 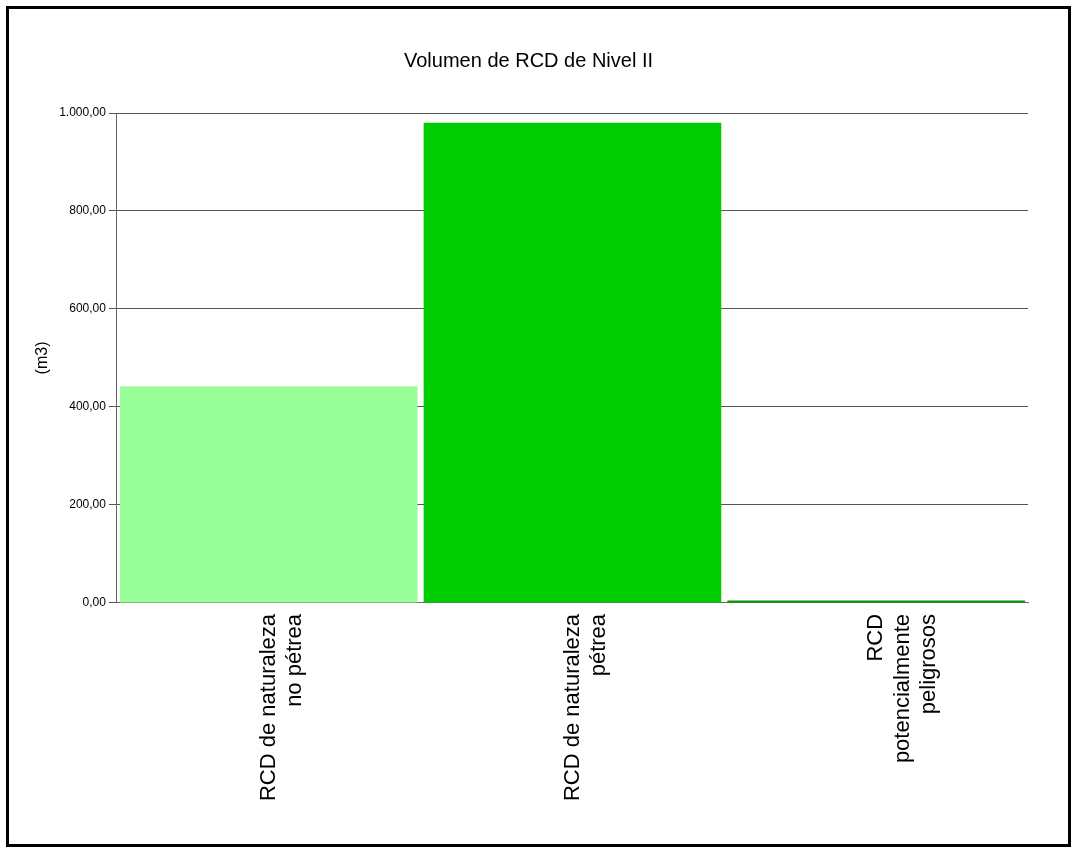 What do you see at coordinates (584, 707) in the screenshot?
I see `x-tick-label: RCD de naturaleza pétrea` at bounding box center [584, 707].